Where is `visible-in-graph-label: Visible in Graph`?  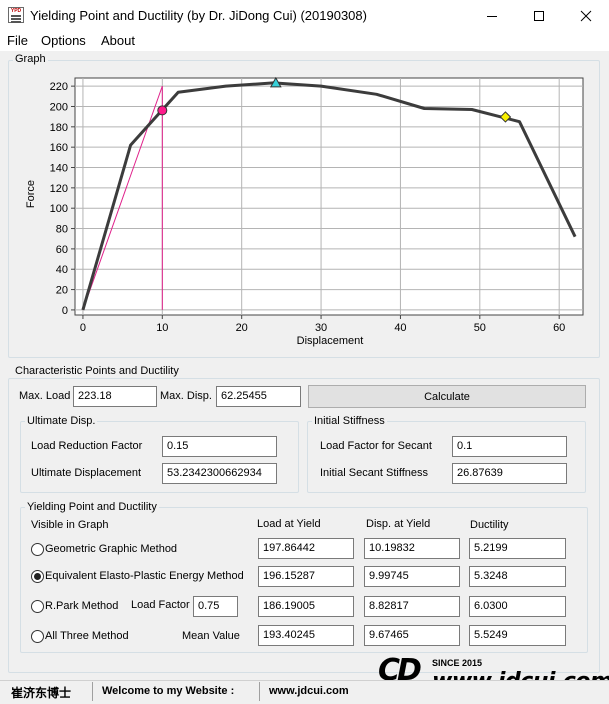 visible-in-graph-label: Visible in Graph is located at coordinates (70, 525).